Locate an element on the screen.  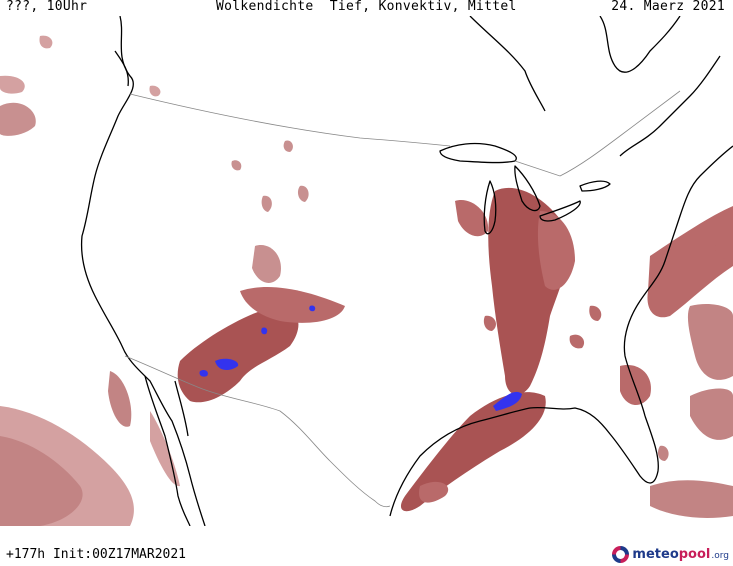
cloud-area-pacific-nw is located at coordinates (18, 119).